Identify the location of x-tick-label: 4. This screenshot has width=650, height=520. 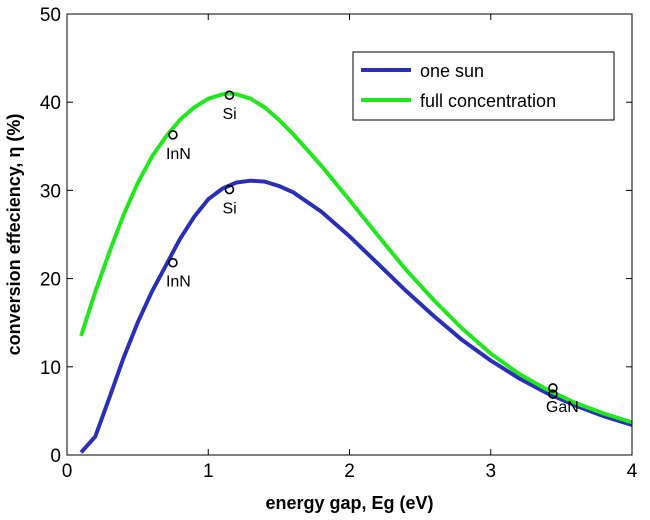
(632, 471).